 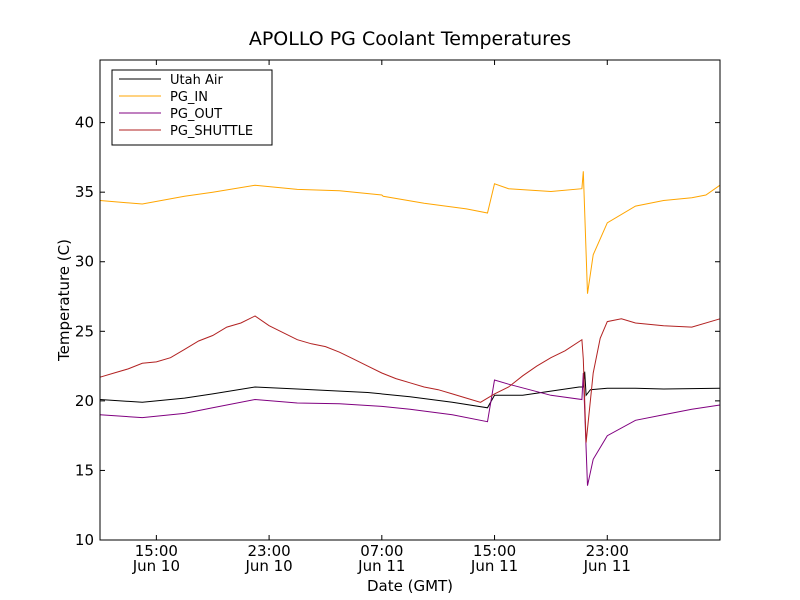 What do you see at coordinates (211, 131) in the screenshot?
I see `legend-label-3: PG_SHUTTLE` at bounding box center [211, 131].